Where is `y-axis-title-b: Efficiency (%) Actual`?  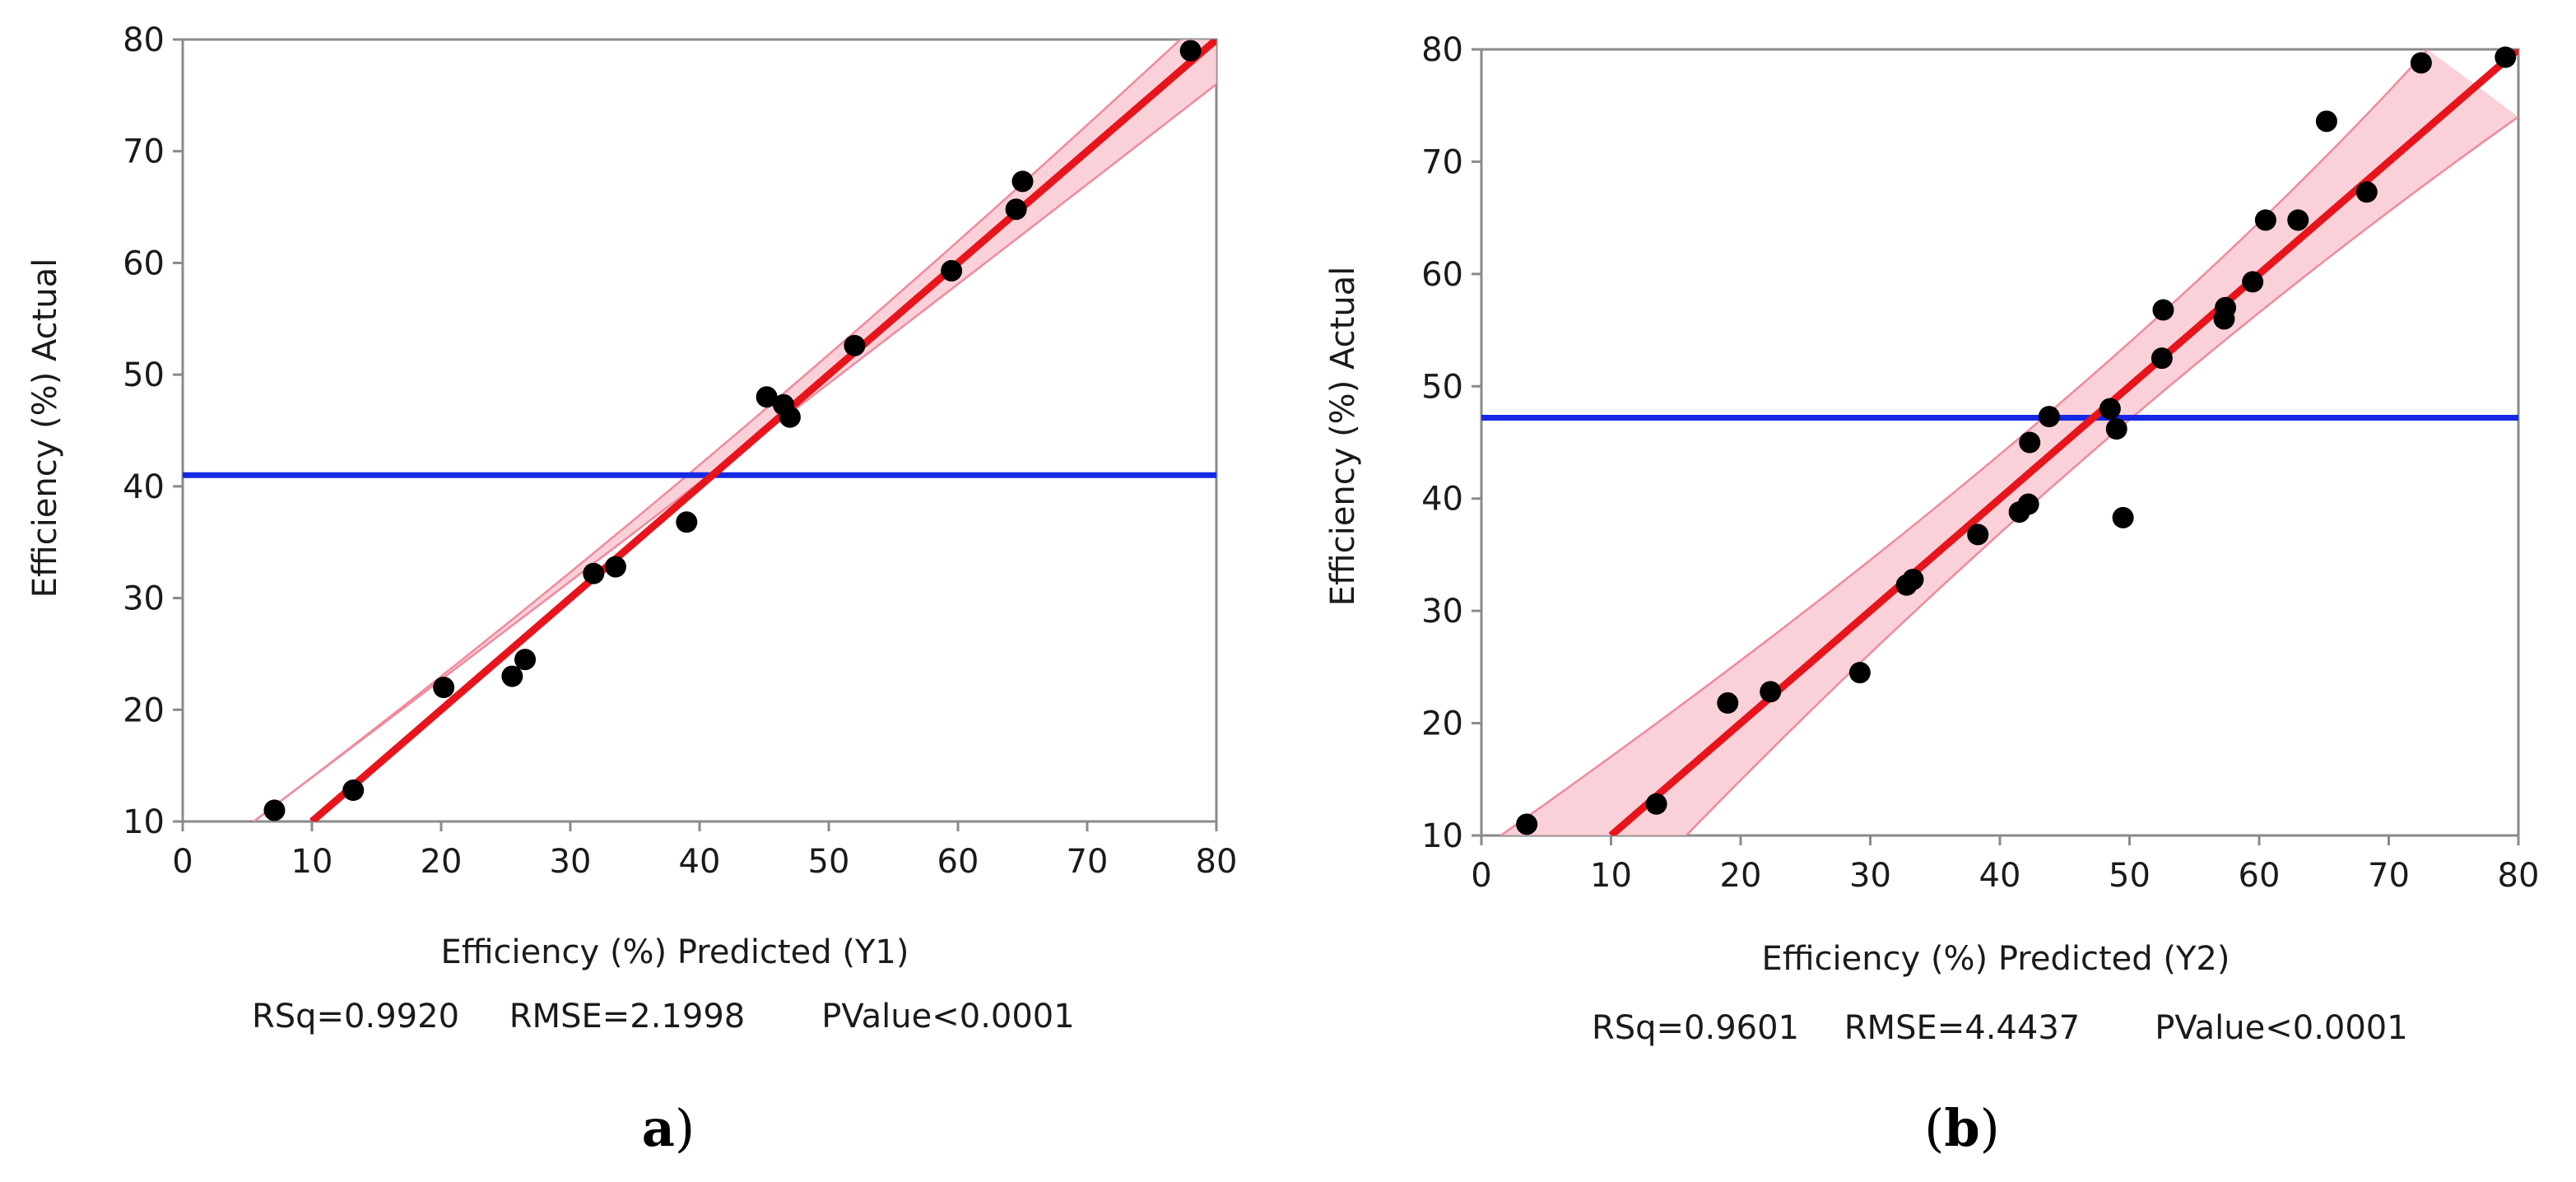 y-axis-title-b: Efficiency (%) Actual is located at coordinates (1343, 437).